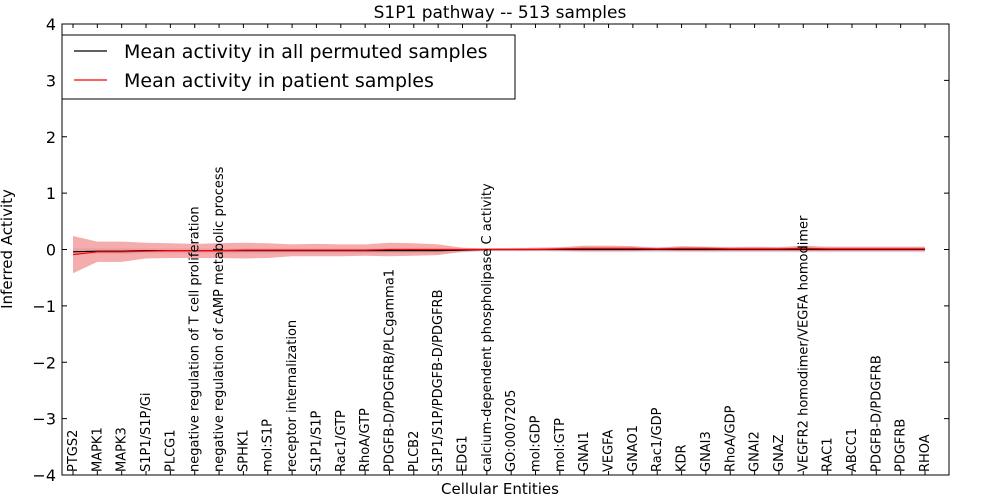 This screenshot has width=1000, height=504. I want to click on x-axis-label: Cellular Entities, so click(500, 489).